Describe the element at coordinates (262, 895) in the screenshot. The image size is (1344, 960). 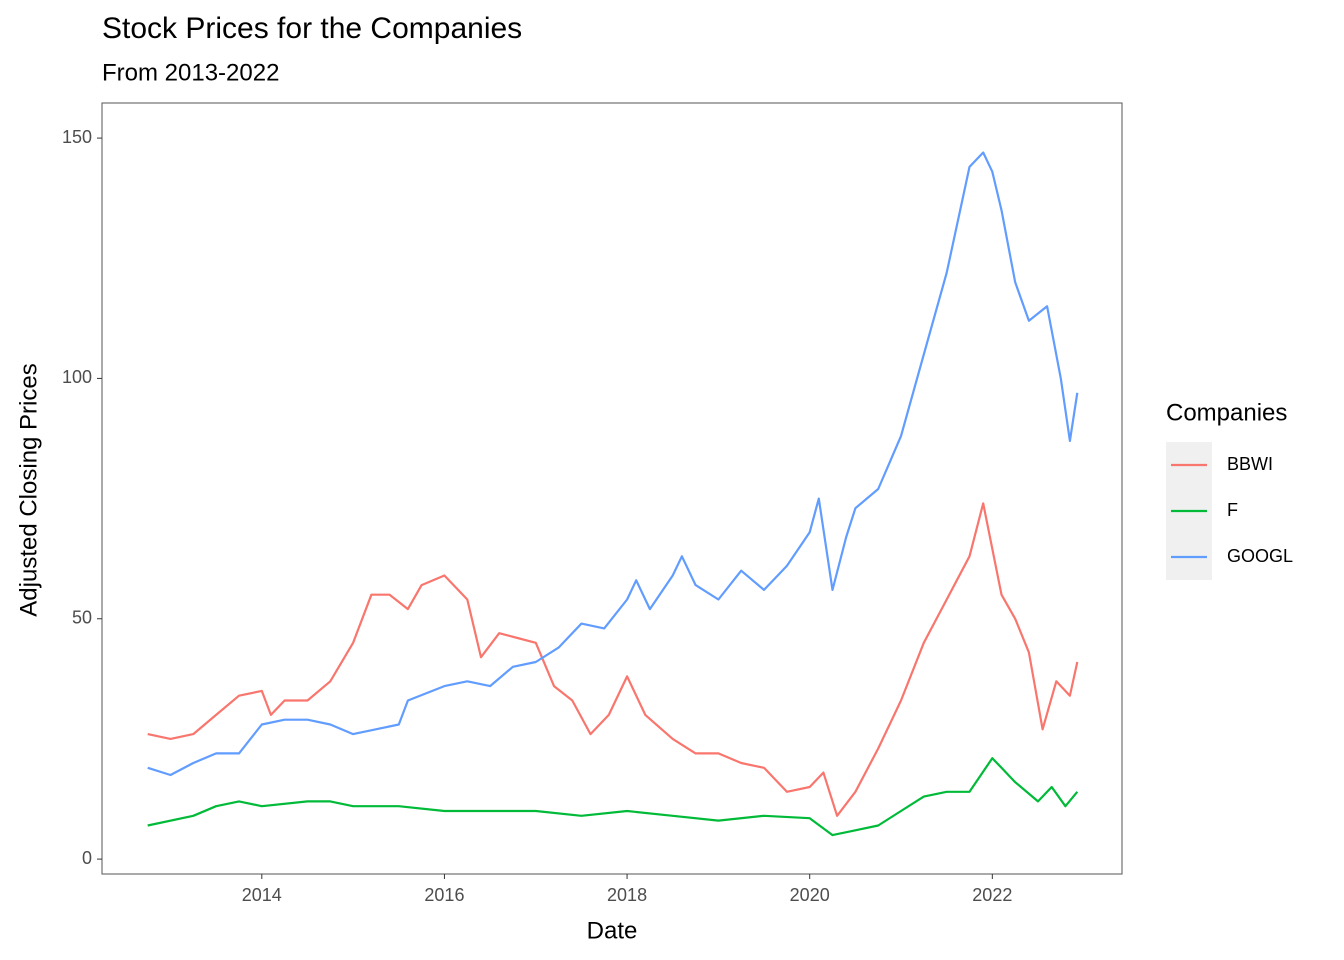
I see `x-tick-label: 2014` at that location.